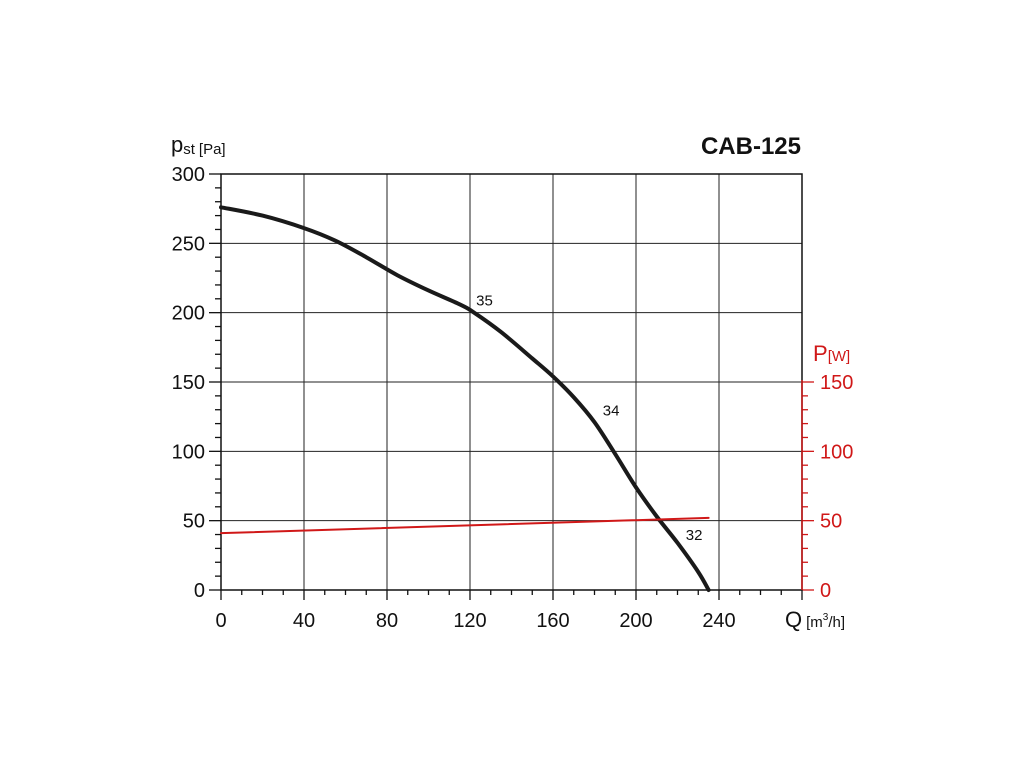 The width and height of the screenshot is (1024, 768). What do you see at coordinates (611, 410) in the screenshot?
I see `curve-annotation: 34` at bounding box center [611, 410].